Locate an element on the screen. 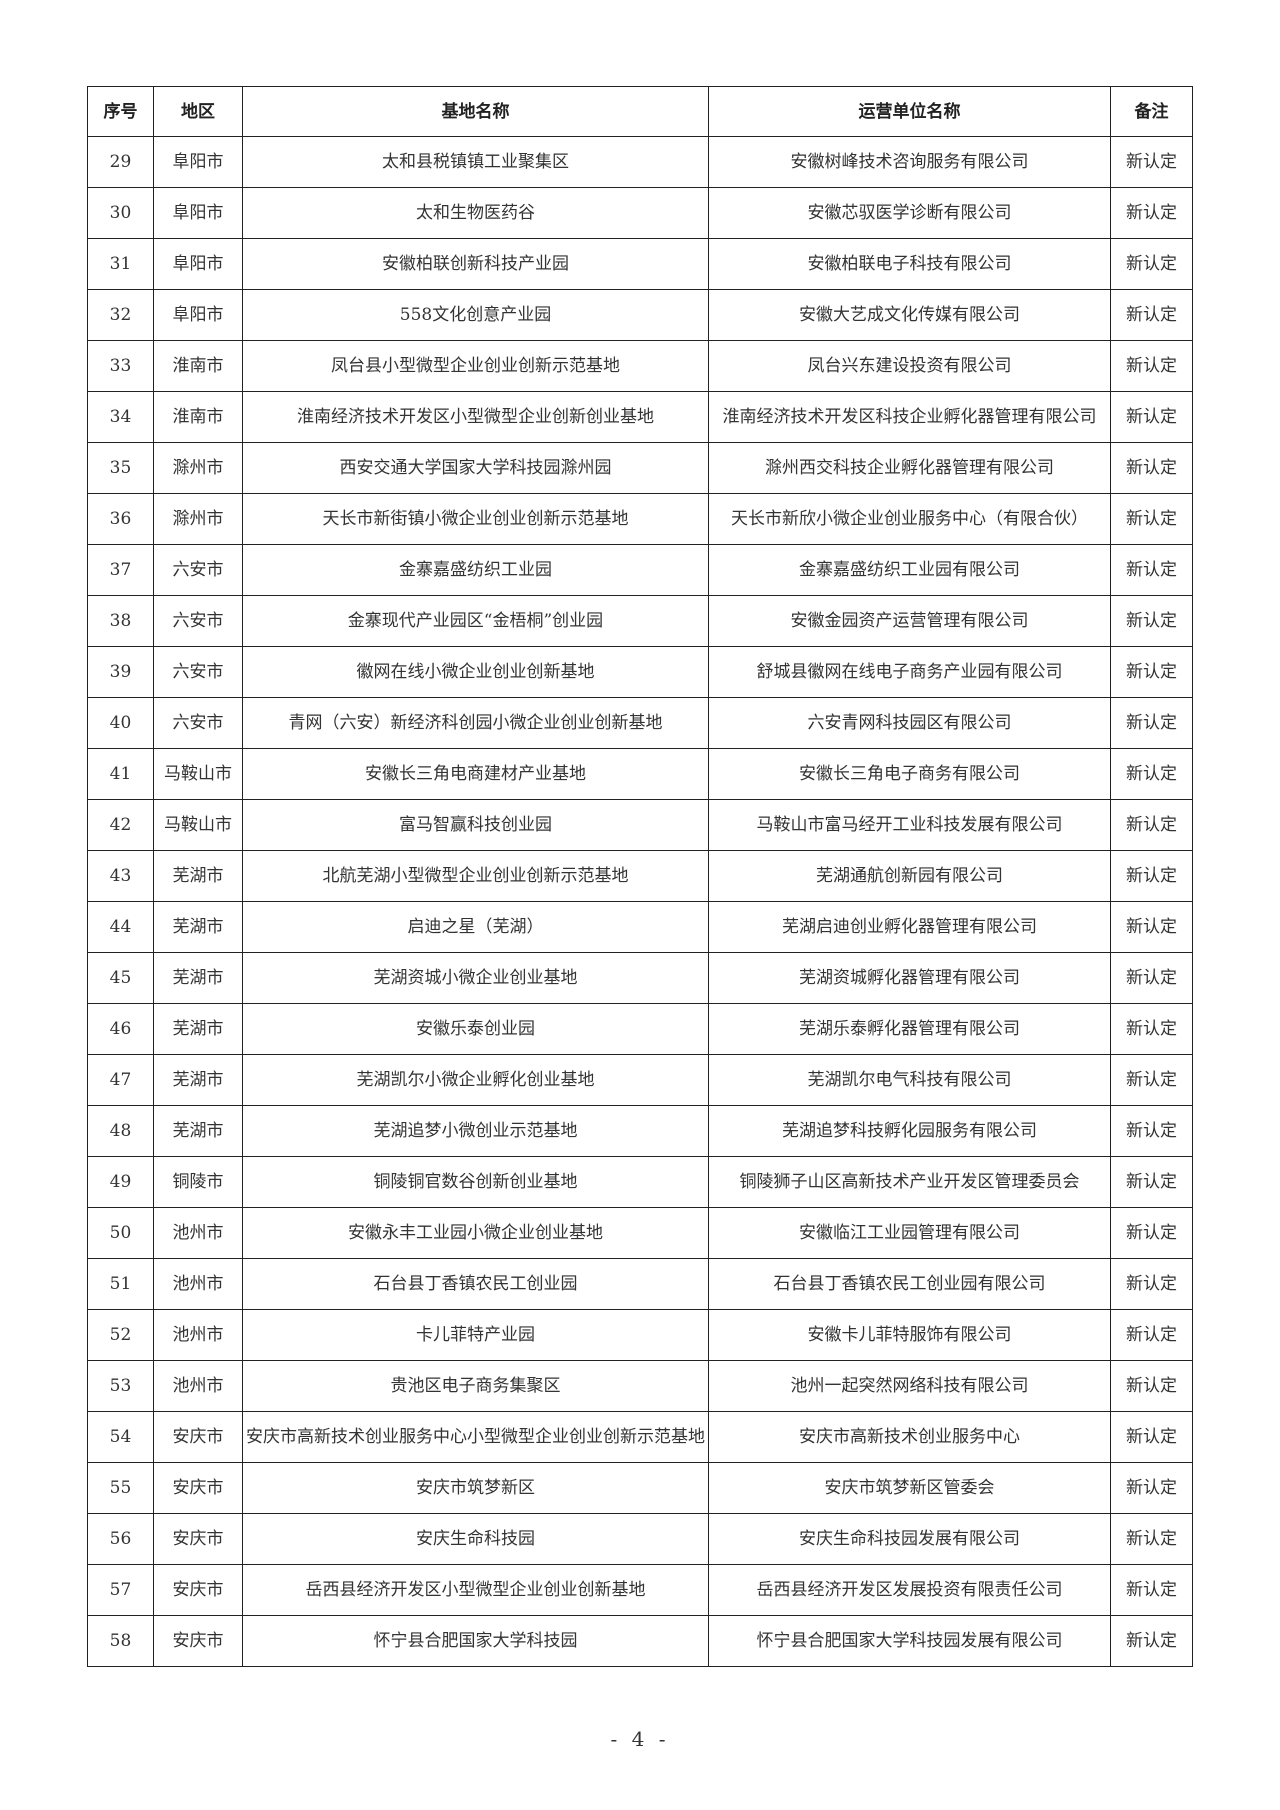 This screenshot has height=1810, width=1280. cell-index: 48 is located at coordinates (120, 1131).